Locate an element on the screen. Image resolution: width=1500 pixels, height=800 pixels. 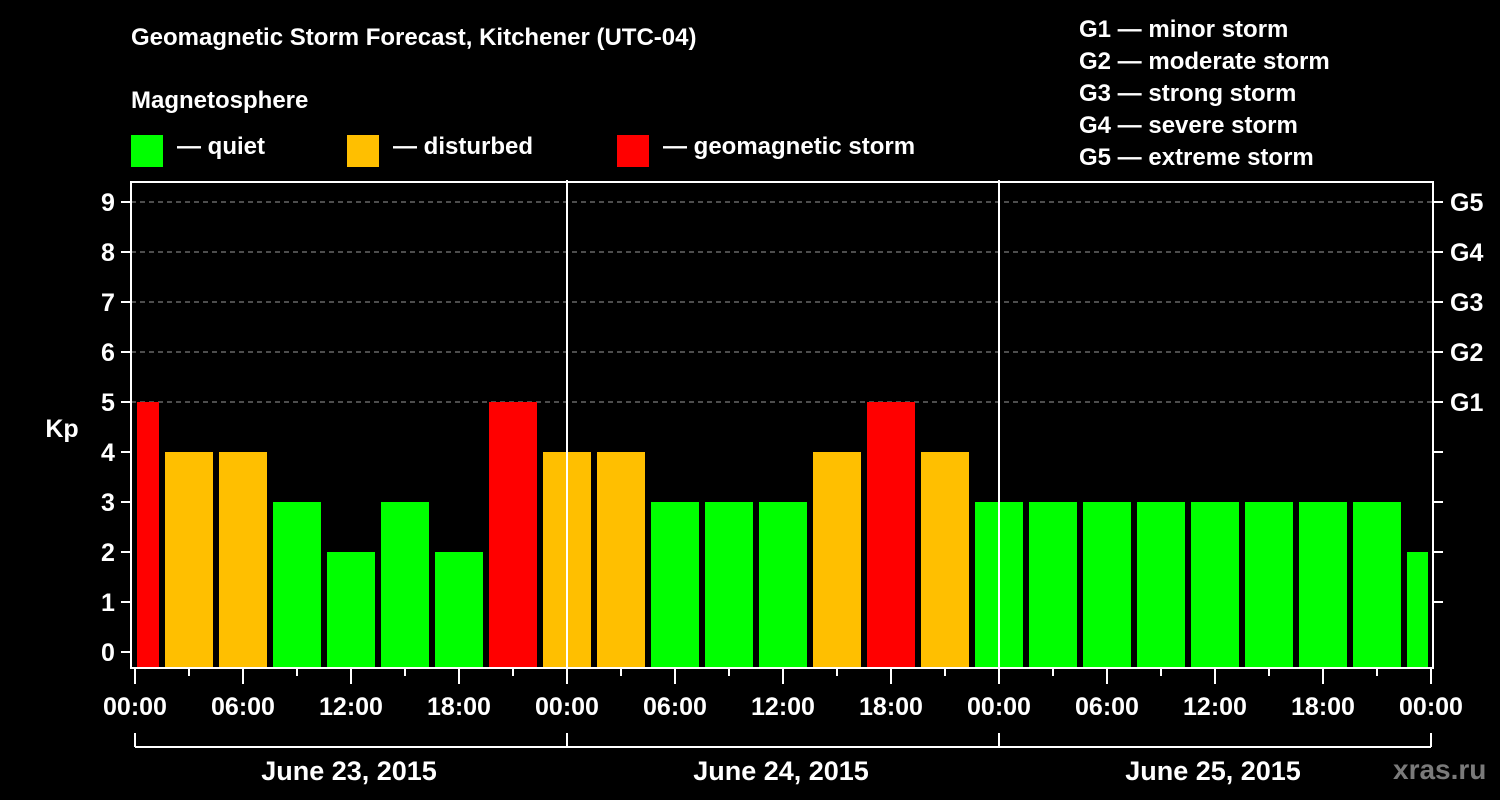
y-tick-label: 0 is located at coordinates (108, 653).